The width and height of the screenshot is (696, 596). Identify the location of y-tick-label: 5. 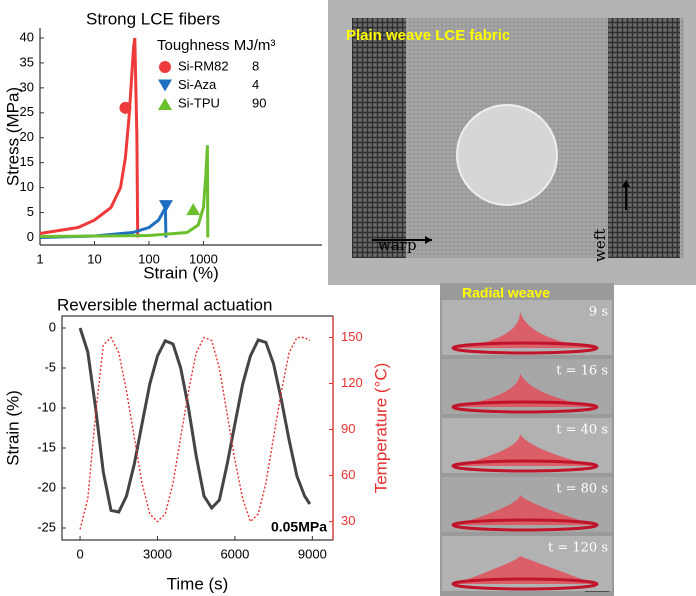
(30, 211).